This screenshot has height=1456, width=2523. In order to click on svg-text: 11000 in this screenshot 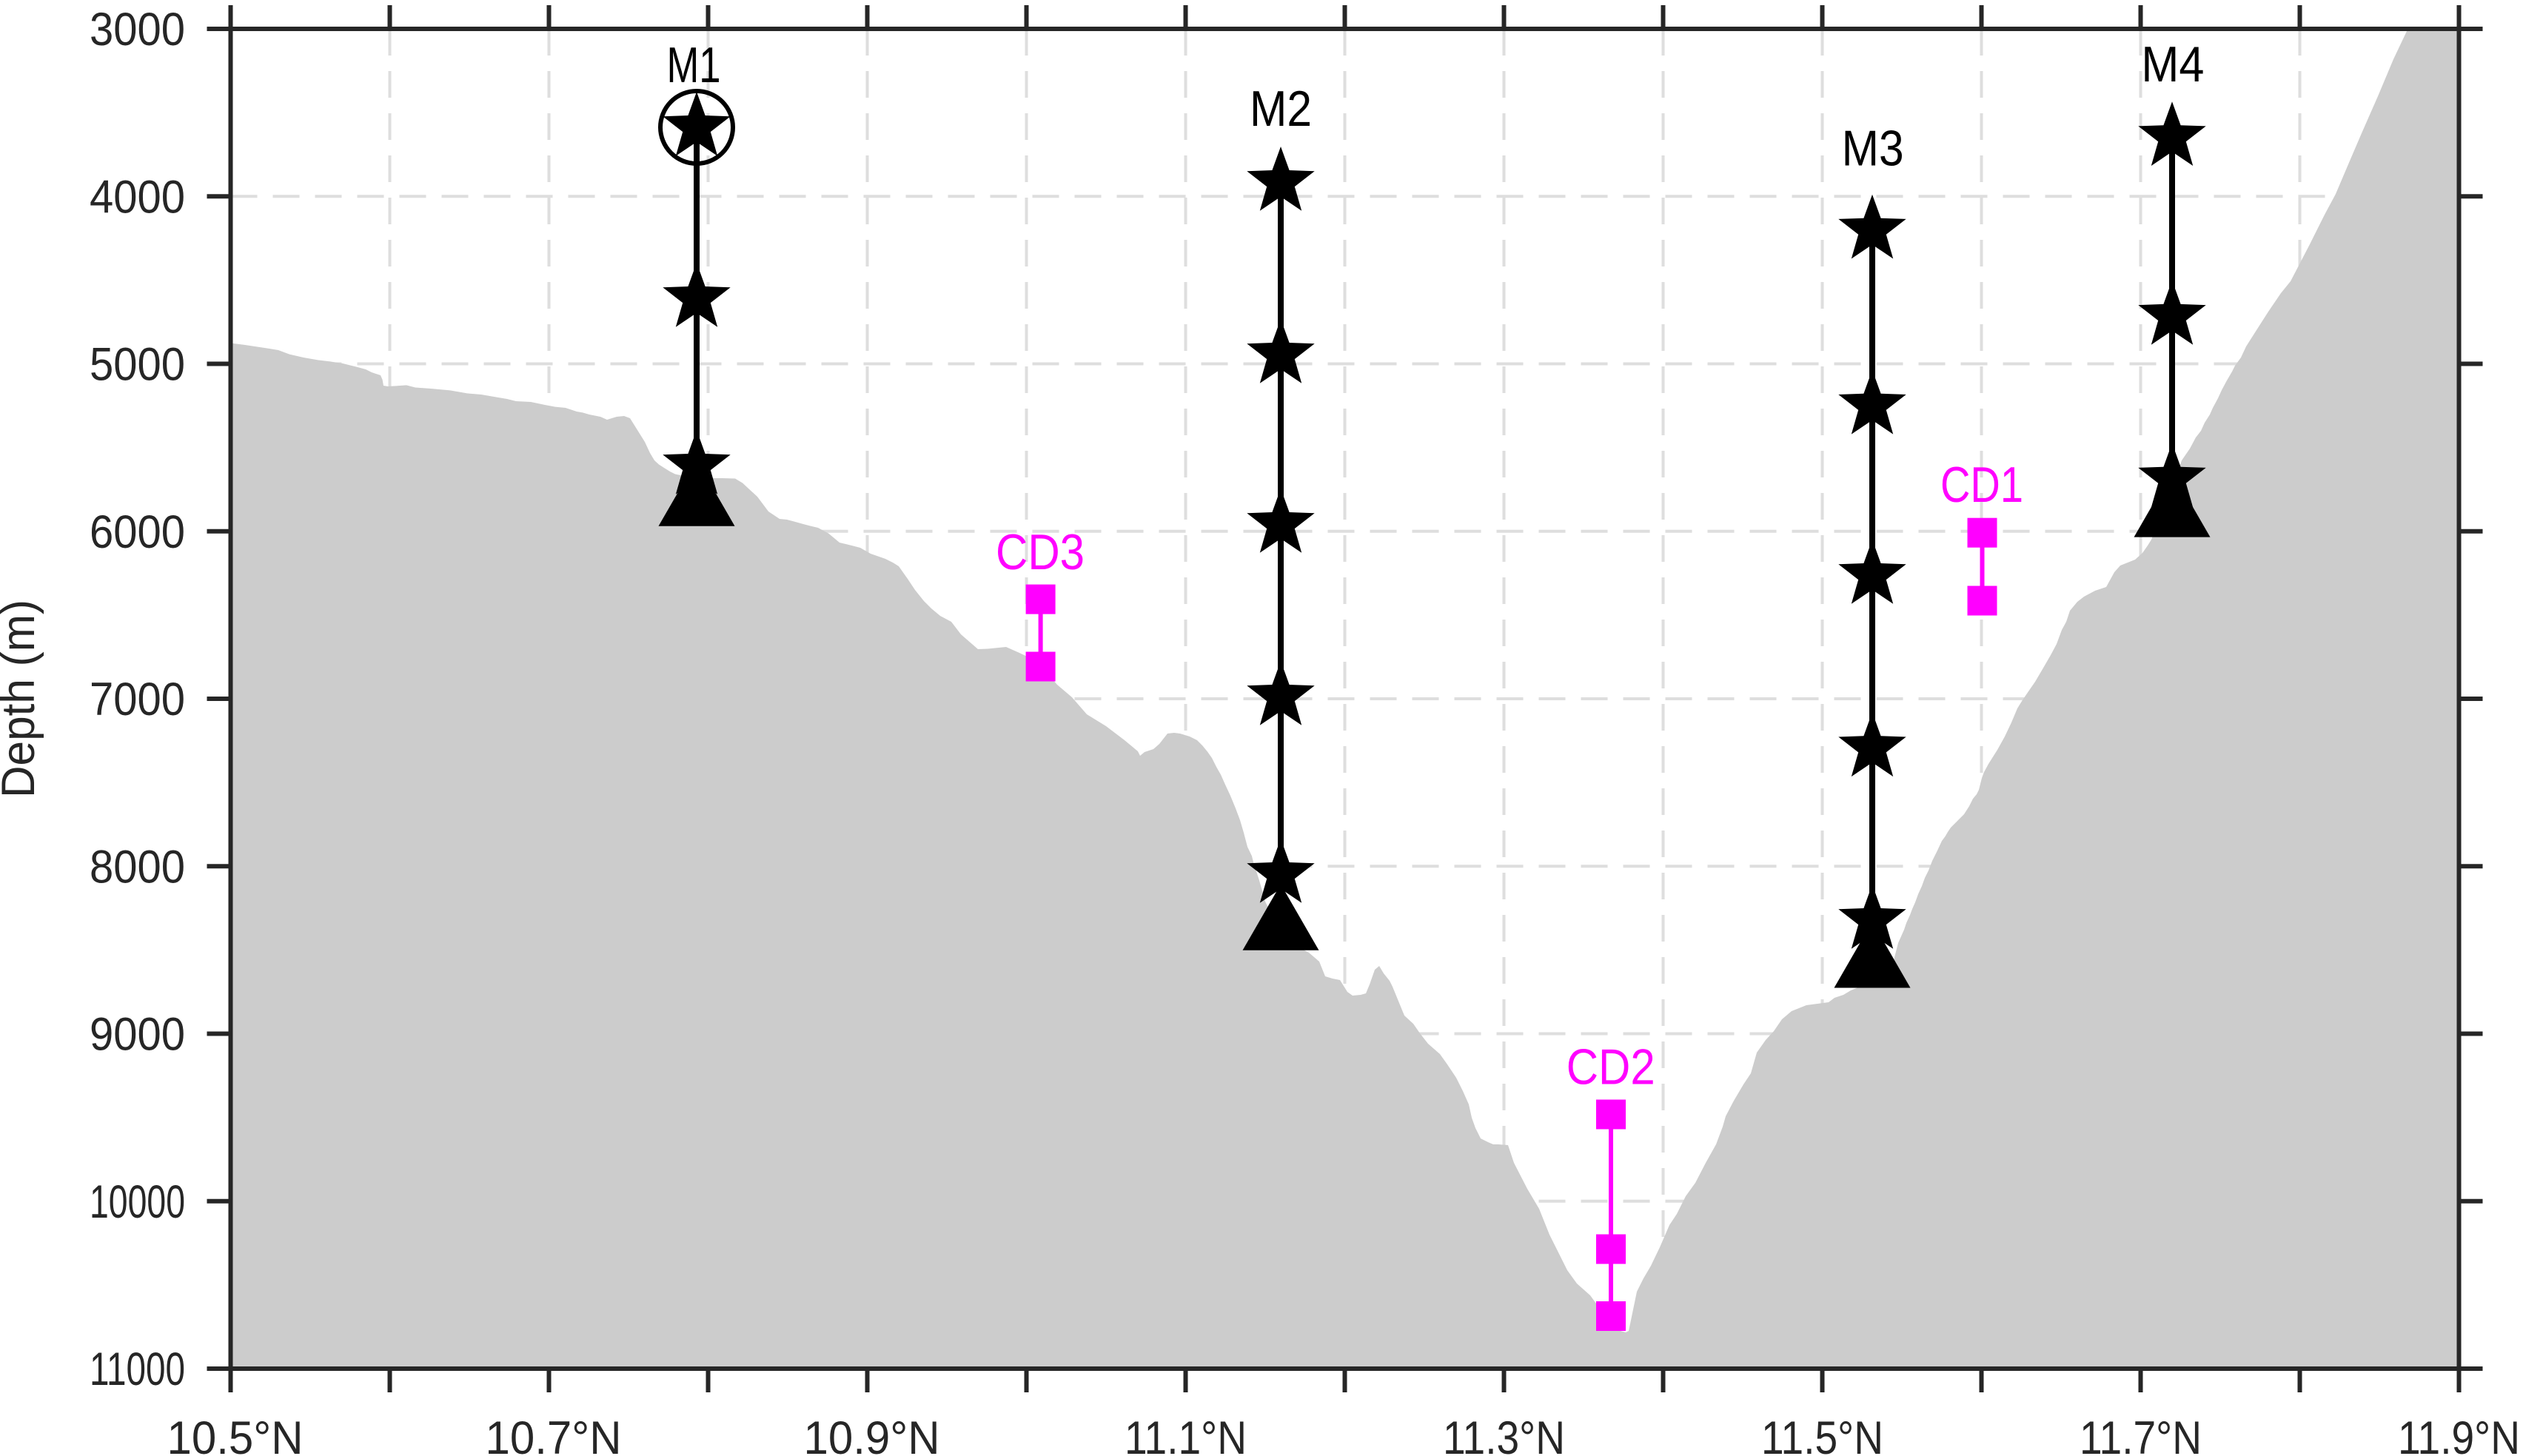, I will do `click(138, 1369)`.